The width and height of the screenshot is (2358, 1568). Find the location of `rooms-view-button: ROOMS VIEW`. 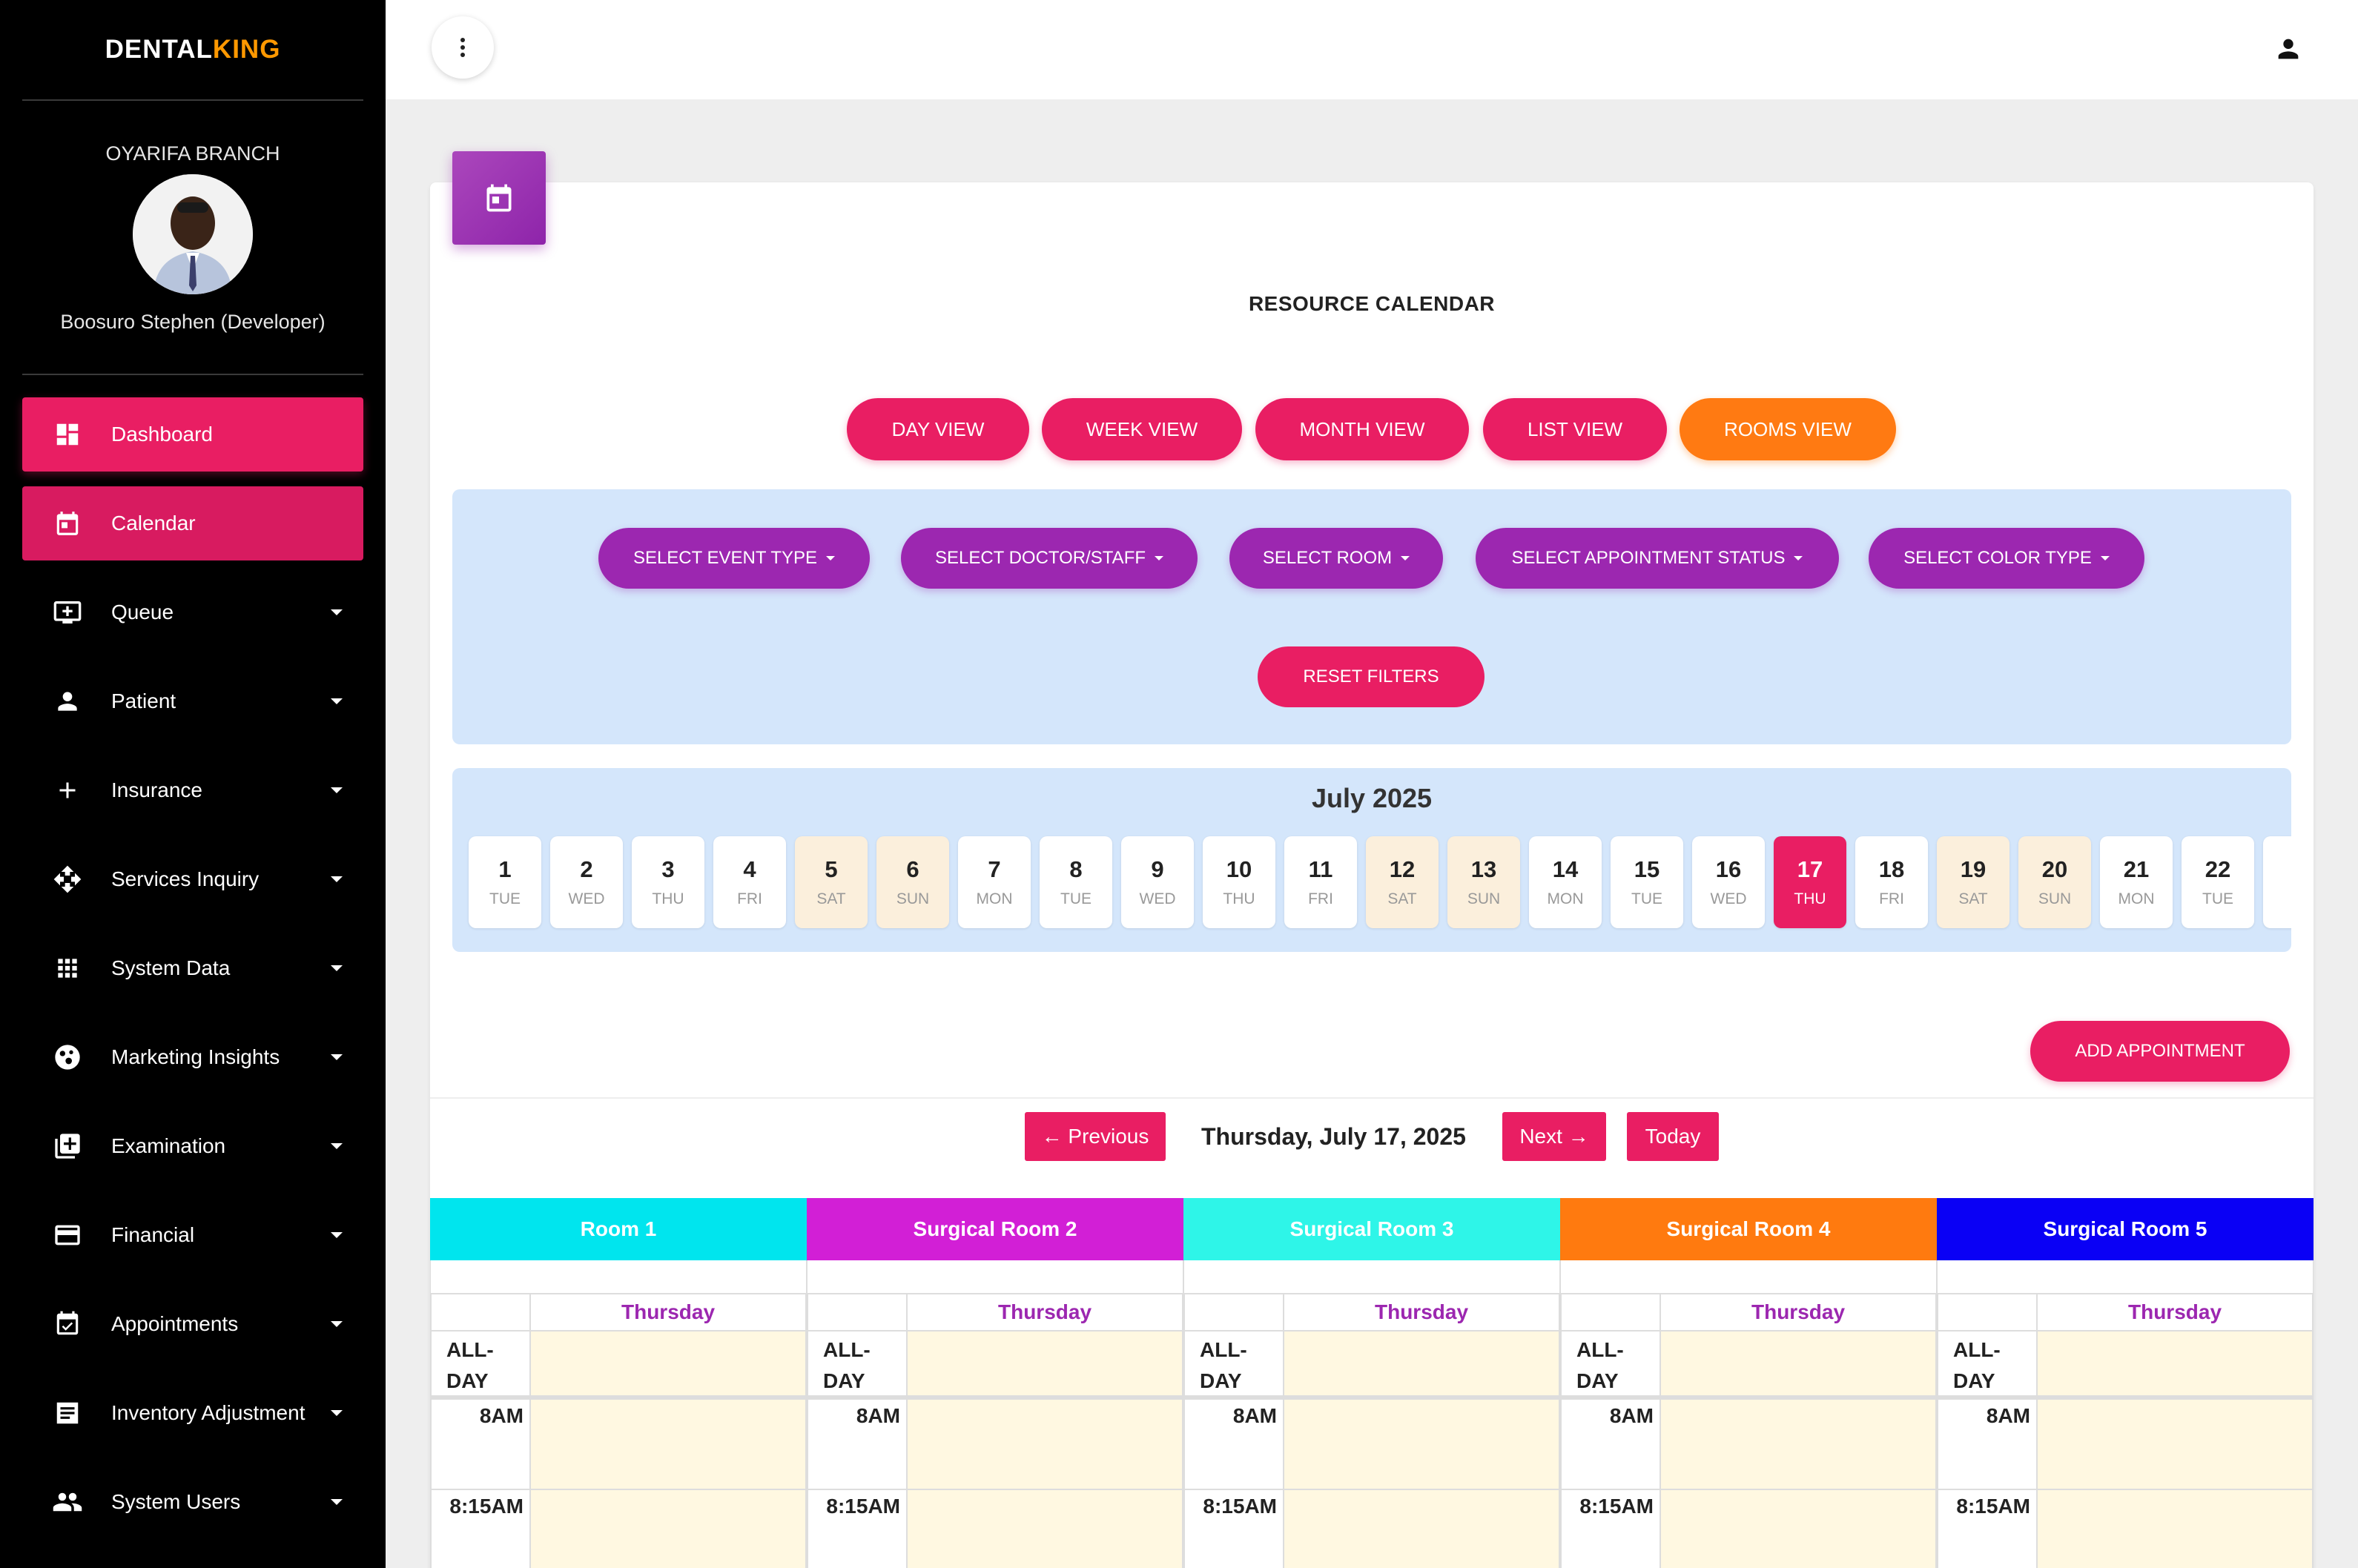

rooms-view-button: ROOMS VIEW is located at coordinates (1788, 429).